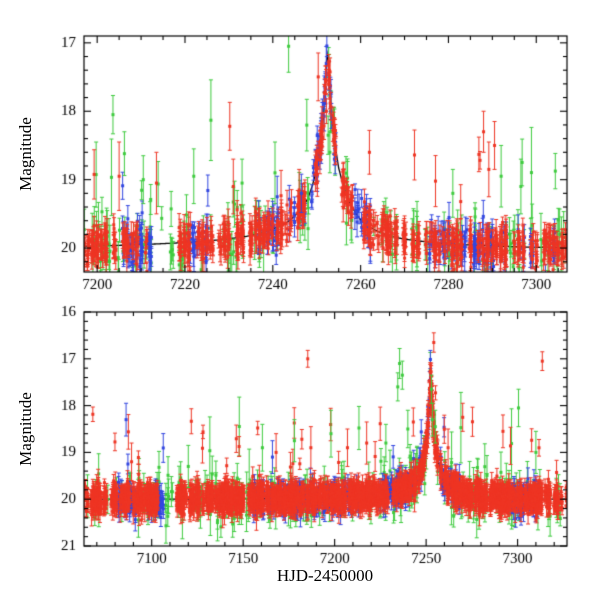 This screenshot has width=600, height=600. What do you see at coordinates (25, 154) in the screenshot?
I see `y-axis-label-top: Magnitude` at bounding box center [25, 154].